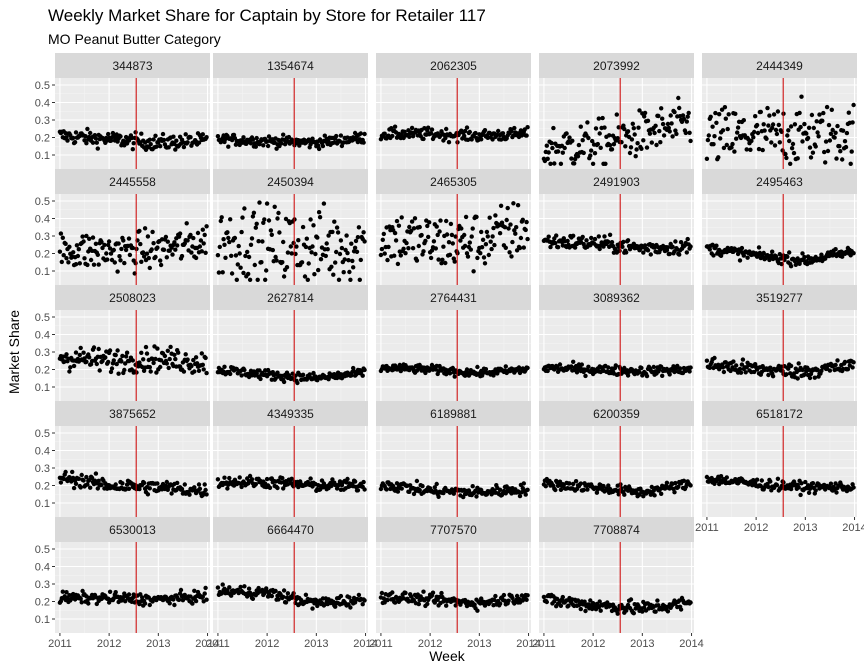 The height and width of the screenshot is (672, 864). Describe the element at coordinates (42, 336) in the screenshot. I see `y-tick-label: 0.4` at that location.